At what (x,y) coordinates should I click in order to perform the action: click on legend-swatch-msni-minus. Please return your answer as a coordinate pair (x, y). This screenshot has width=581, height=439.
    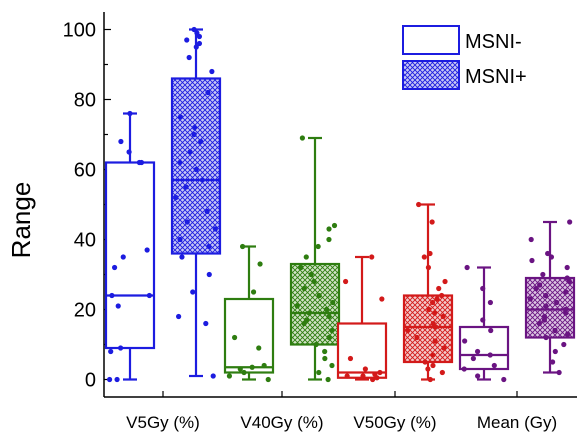
    Looking at the image, I should click on (431, 40).